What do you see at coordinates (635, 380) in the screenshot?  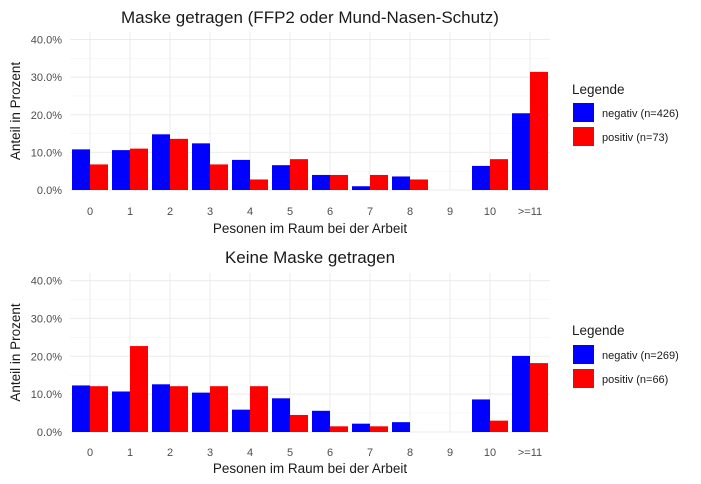 I see `legend-label-positiv: positiv (n=66)` at bounding box center [635, 380].